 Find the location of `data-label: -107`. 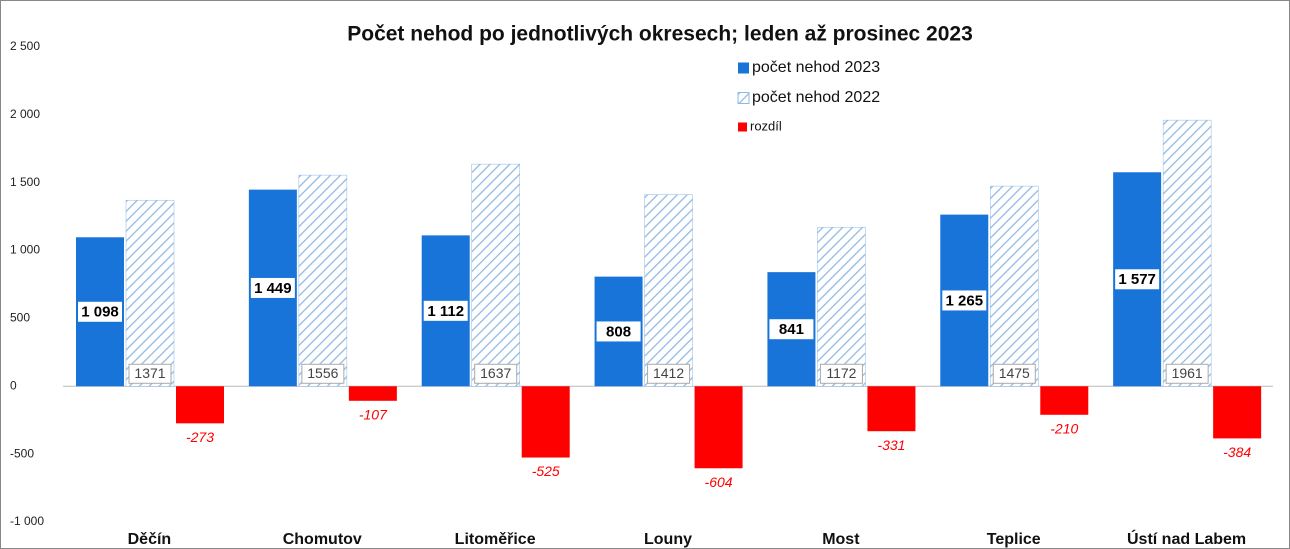

data-label: -107 is located at coordinates (373, 415).